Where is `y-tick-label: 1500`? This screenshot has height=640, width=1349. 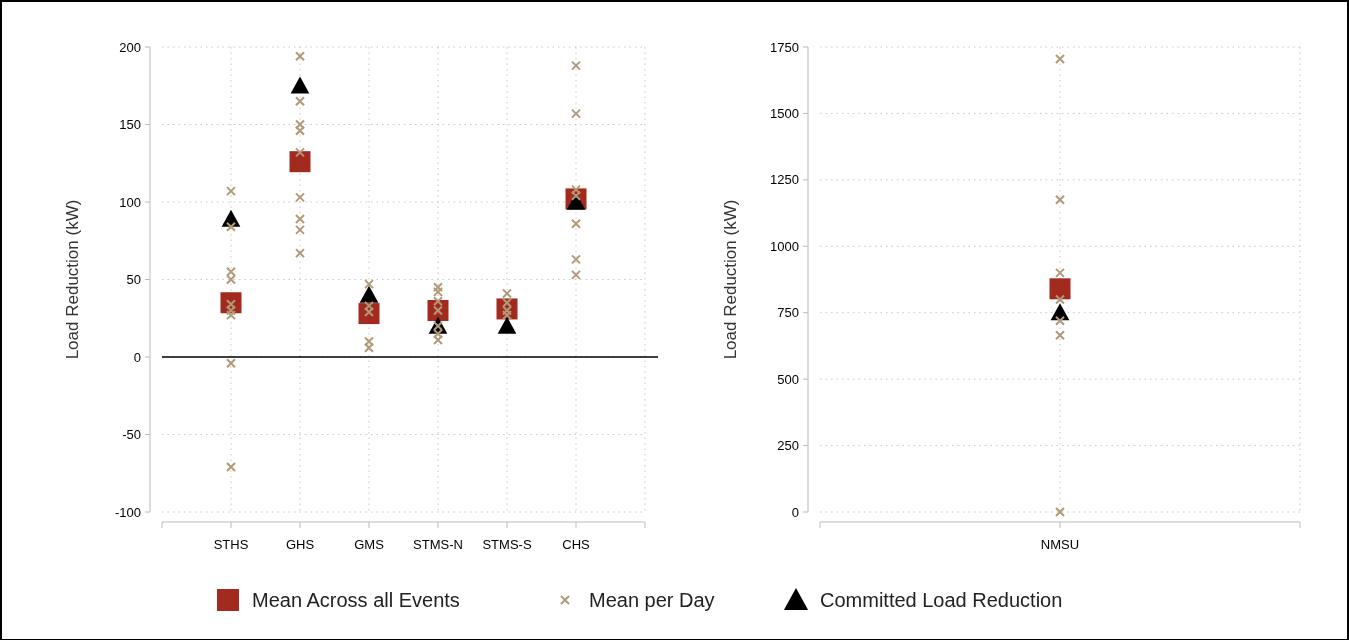
y-tick-label: 1500 is located at coordinates (784, 113).